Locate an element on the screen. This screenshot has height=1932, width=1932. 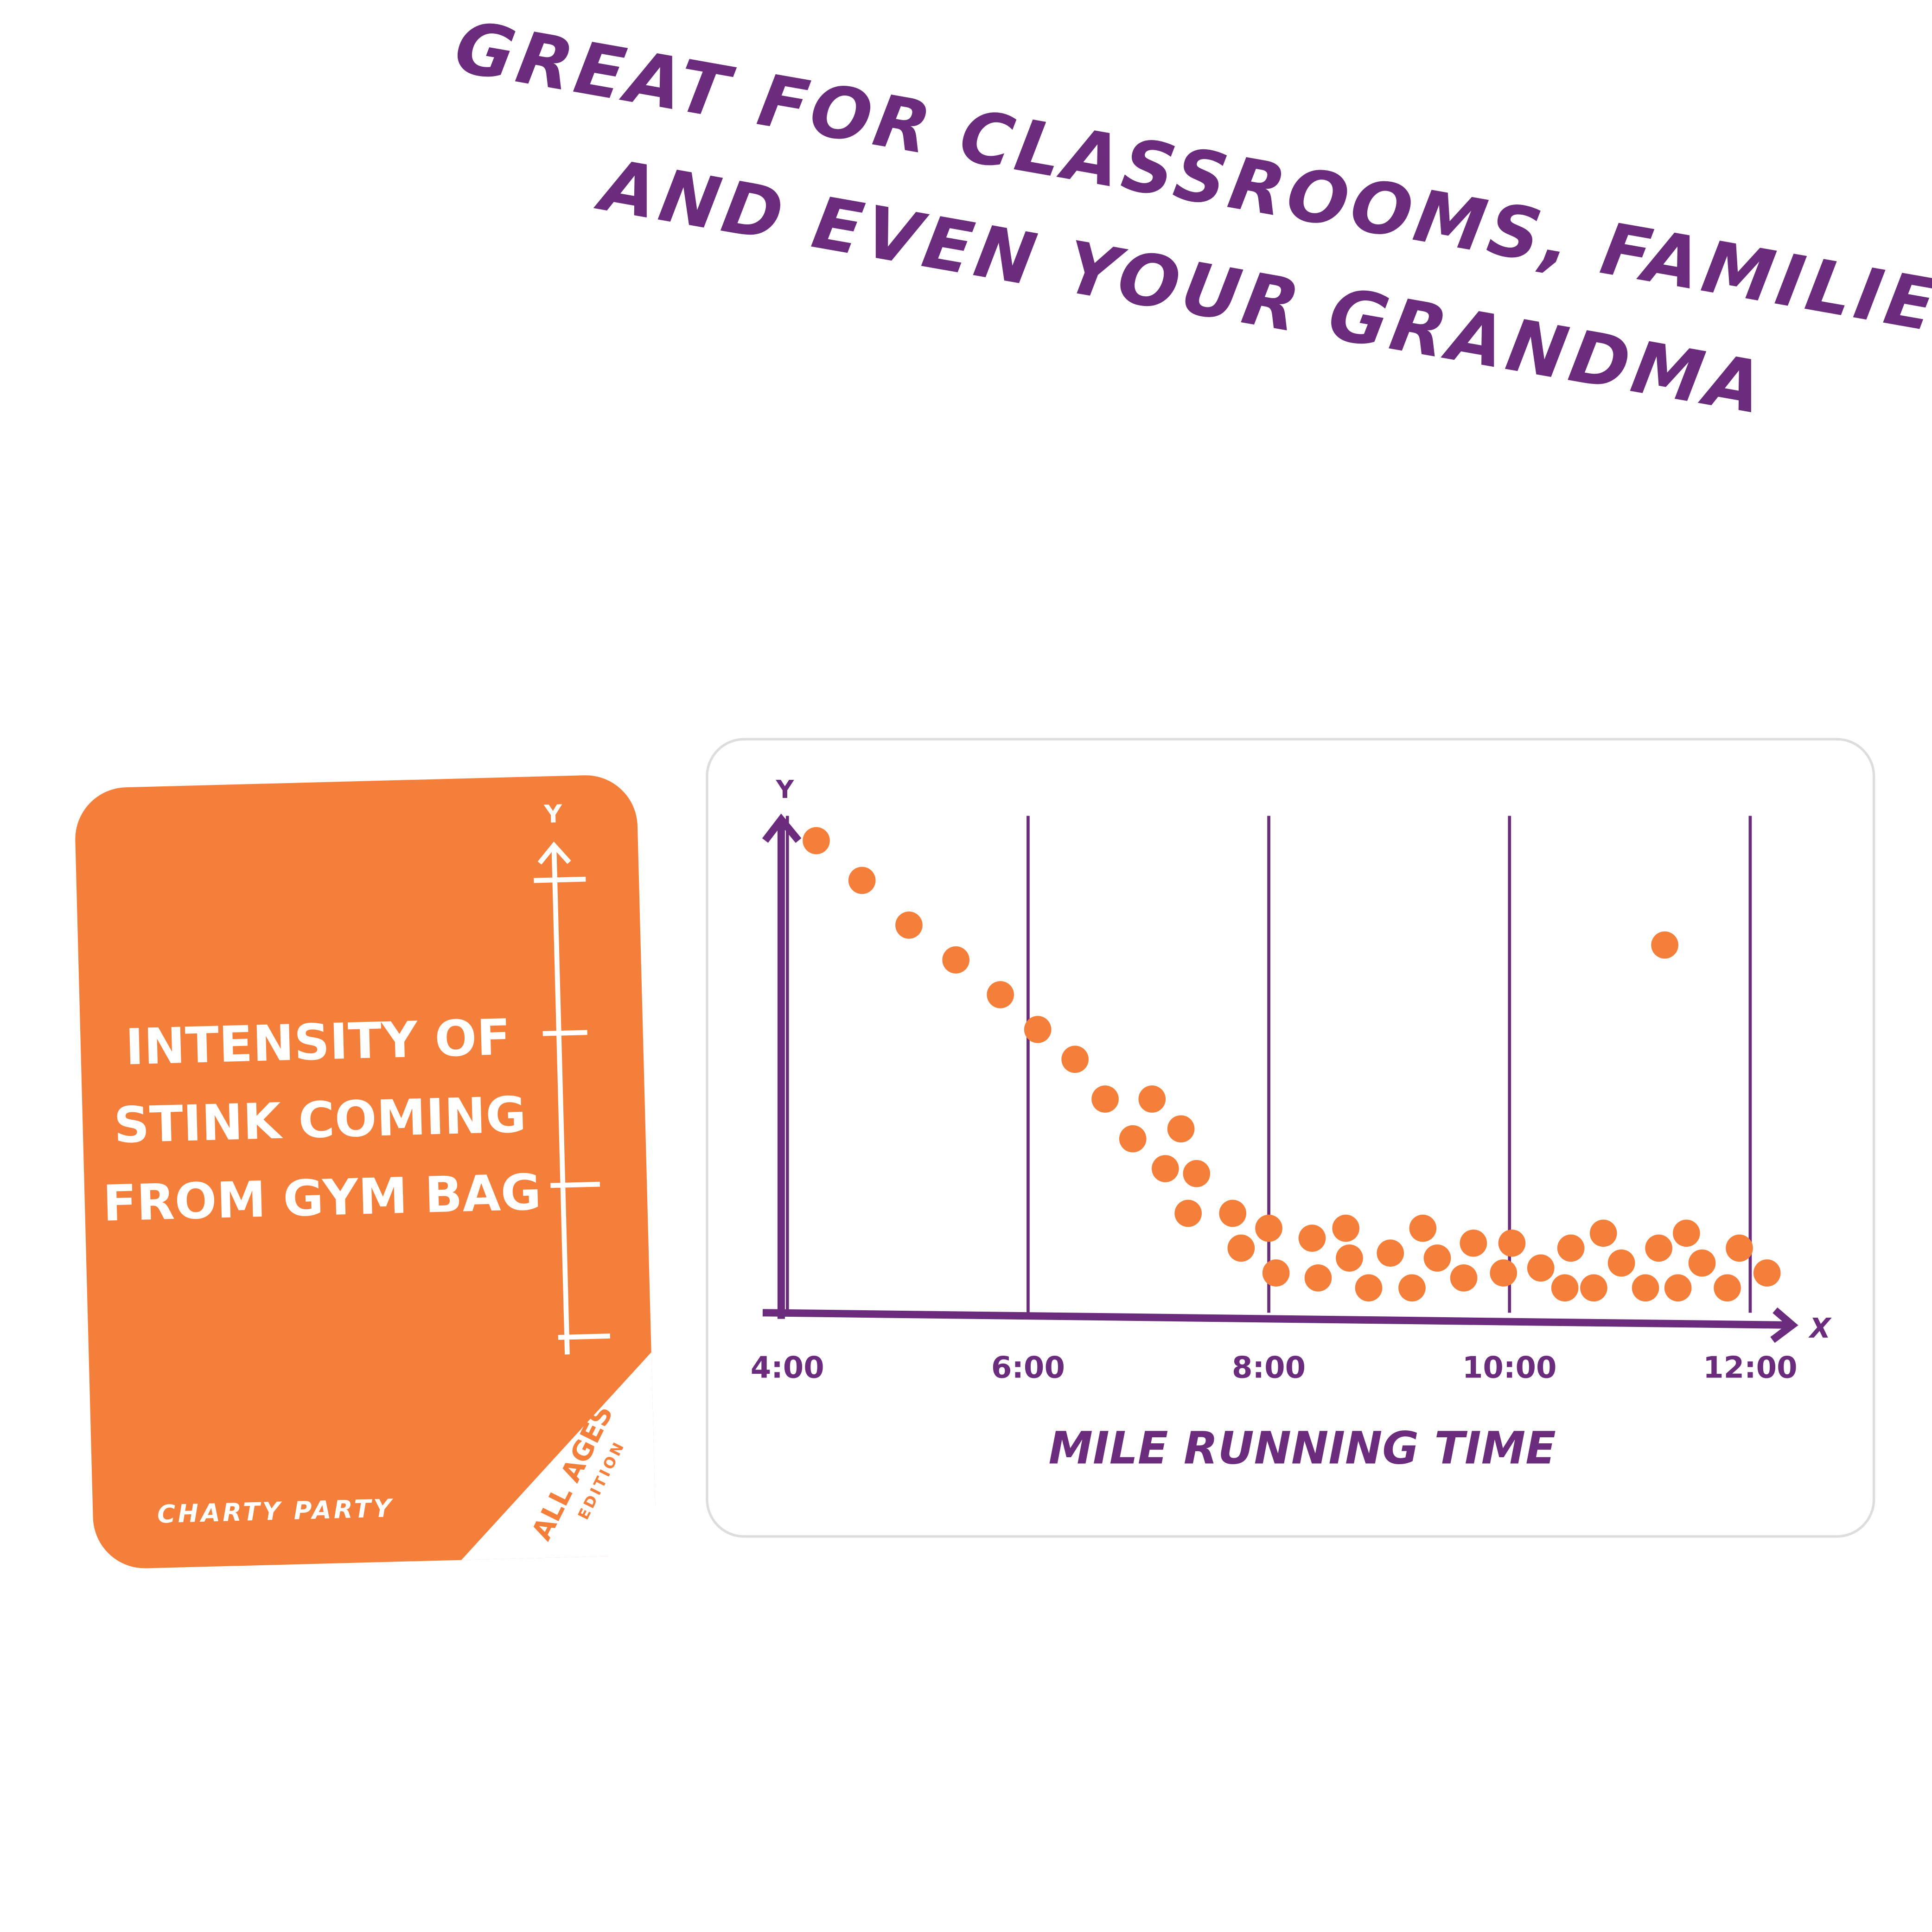
x-tick-label: 6:00 is located at coordinates (1028, 1368).